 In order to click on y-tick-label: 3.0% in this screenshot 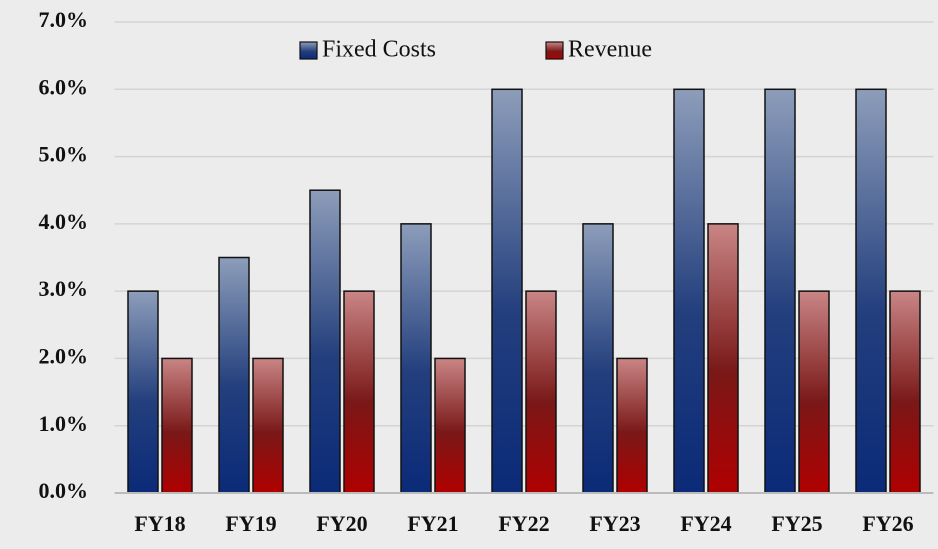, I will do `click(64, 288)`.